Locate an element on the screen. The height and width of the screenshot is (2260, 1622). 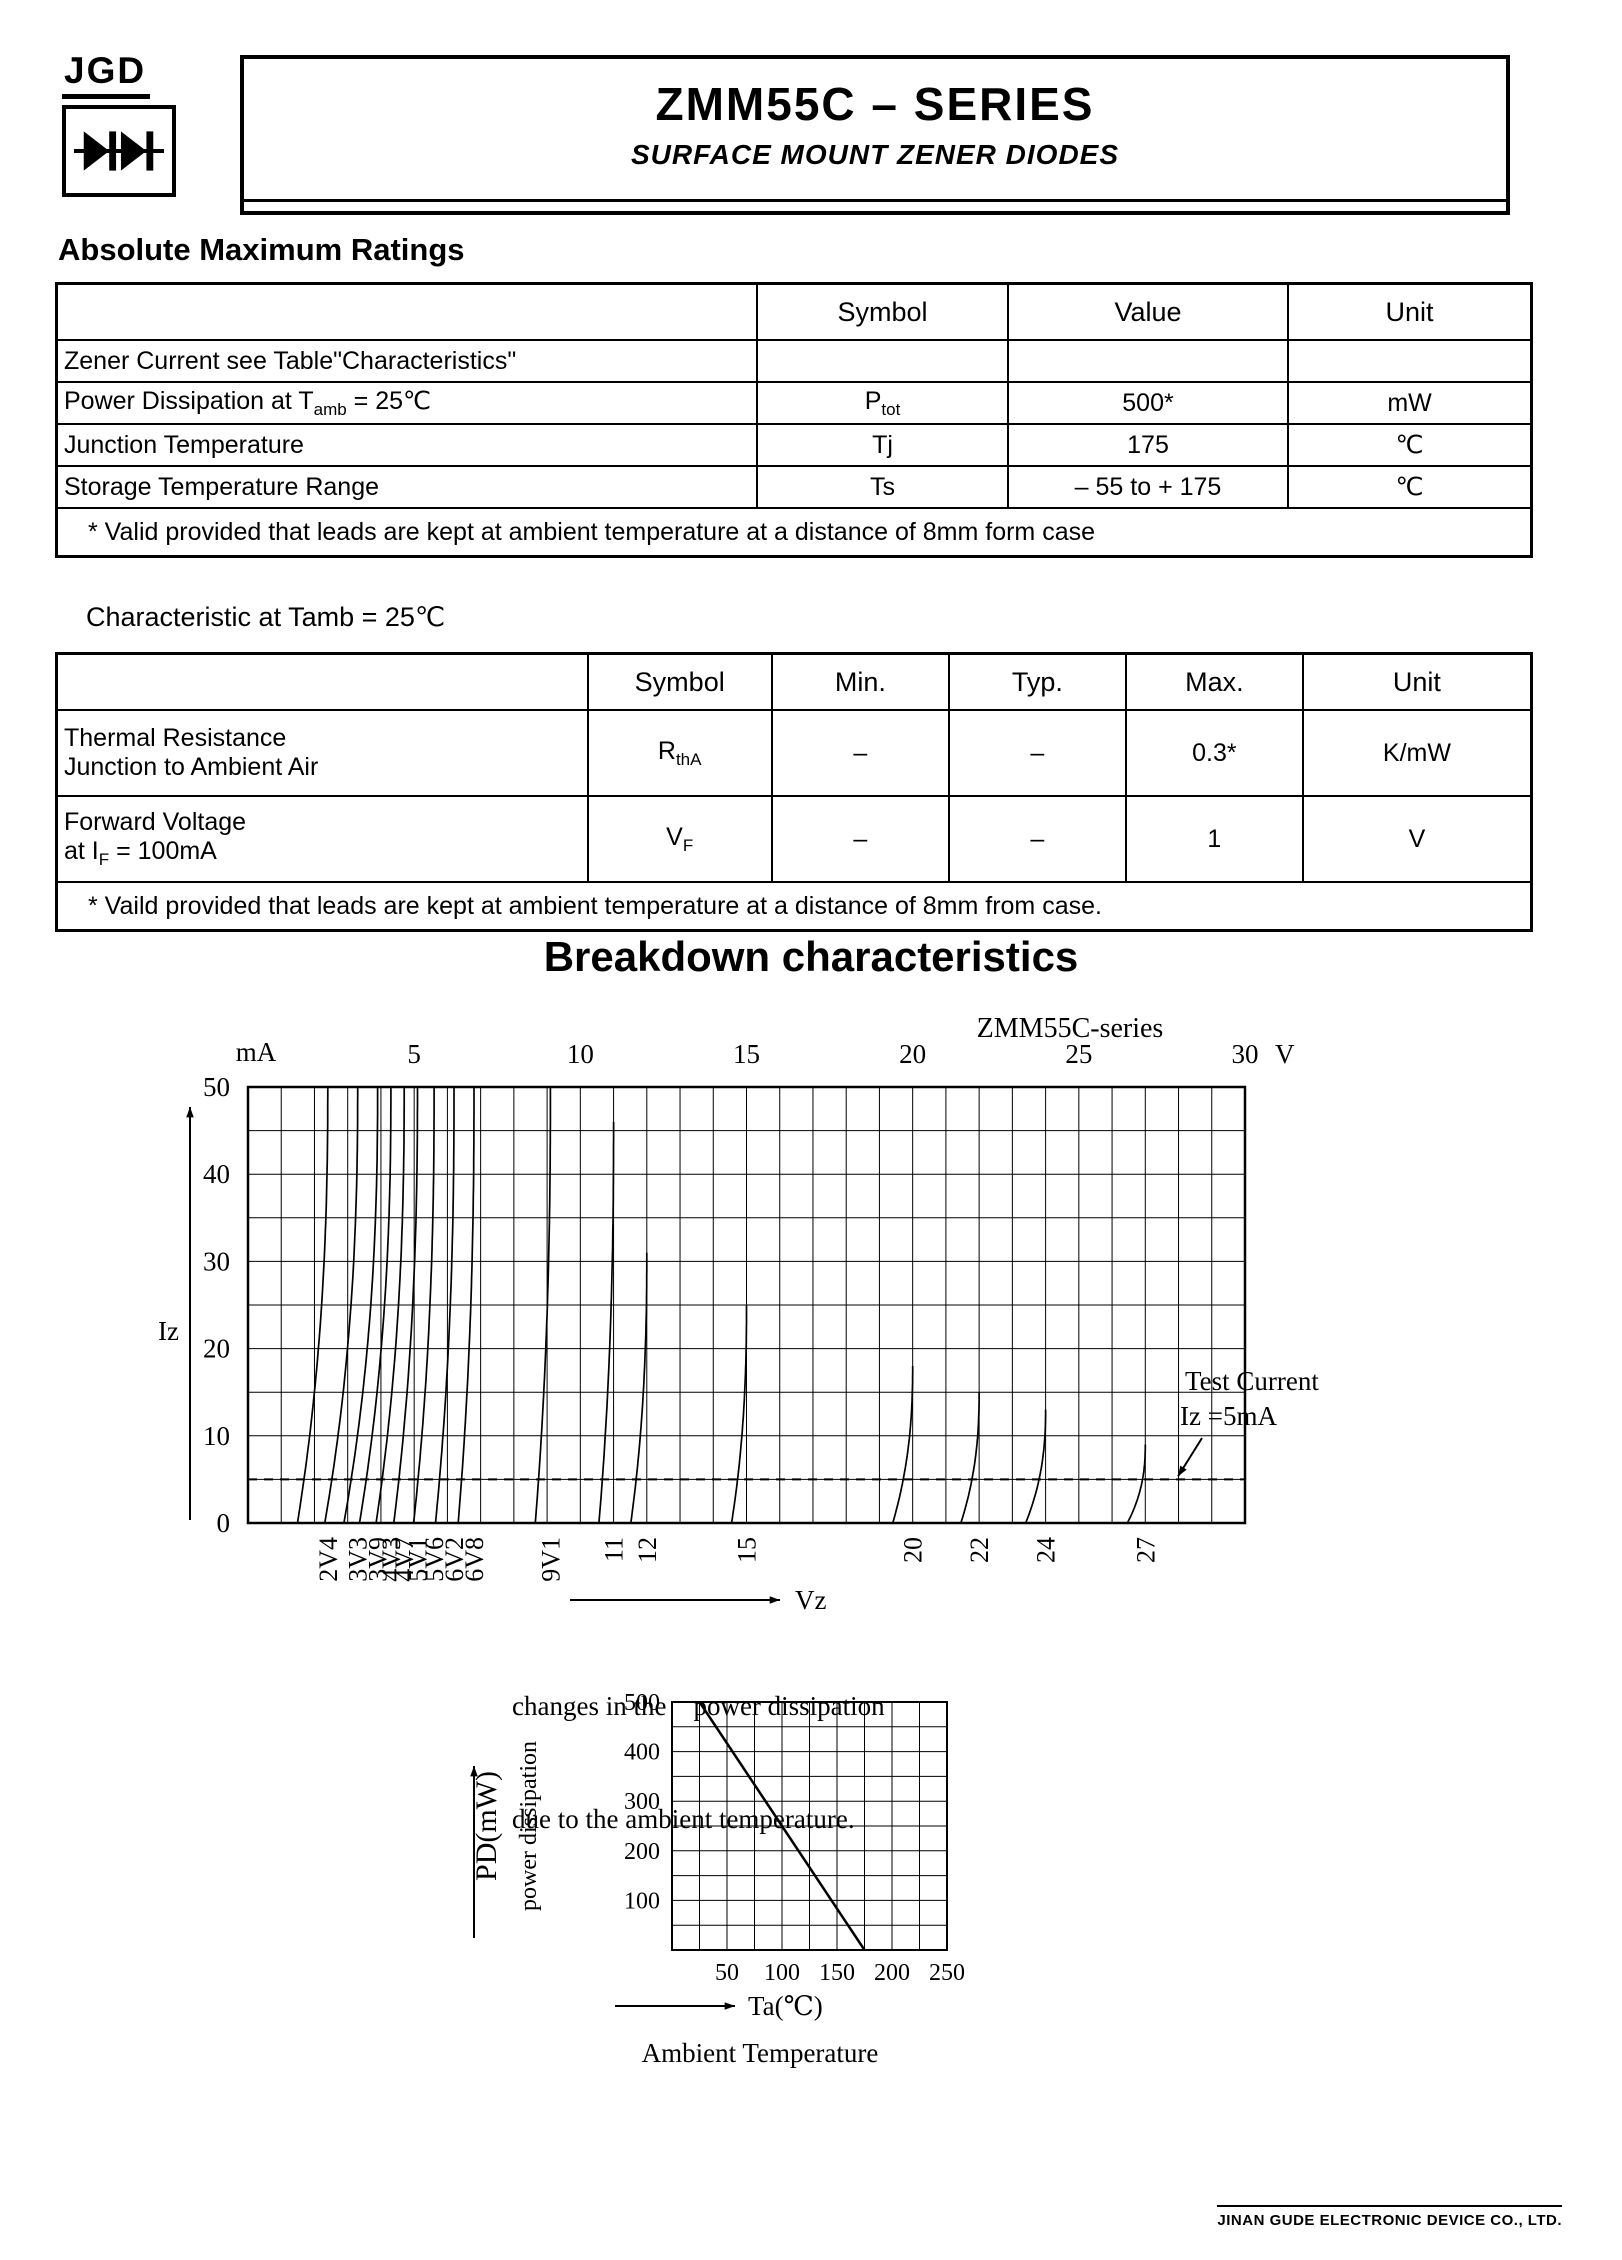
header-empty-cell is located at coordinates (407, 311).